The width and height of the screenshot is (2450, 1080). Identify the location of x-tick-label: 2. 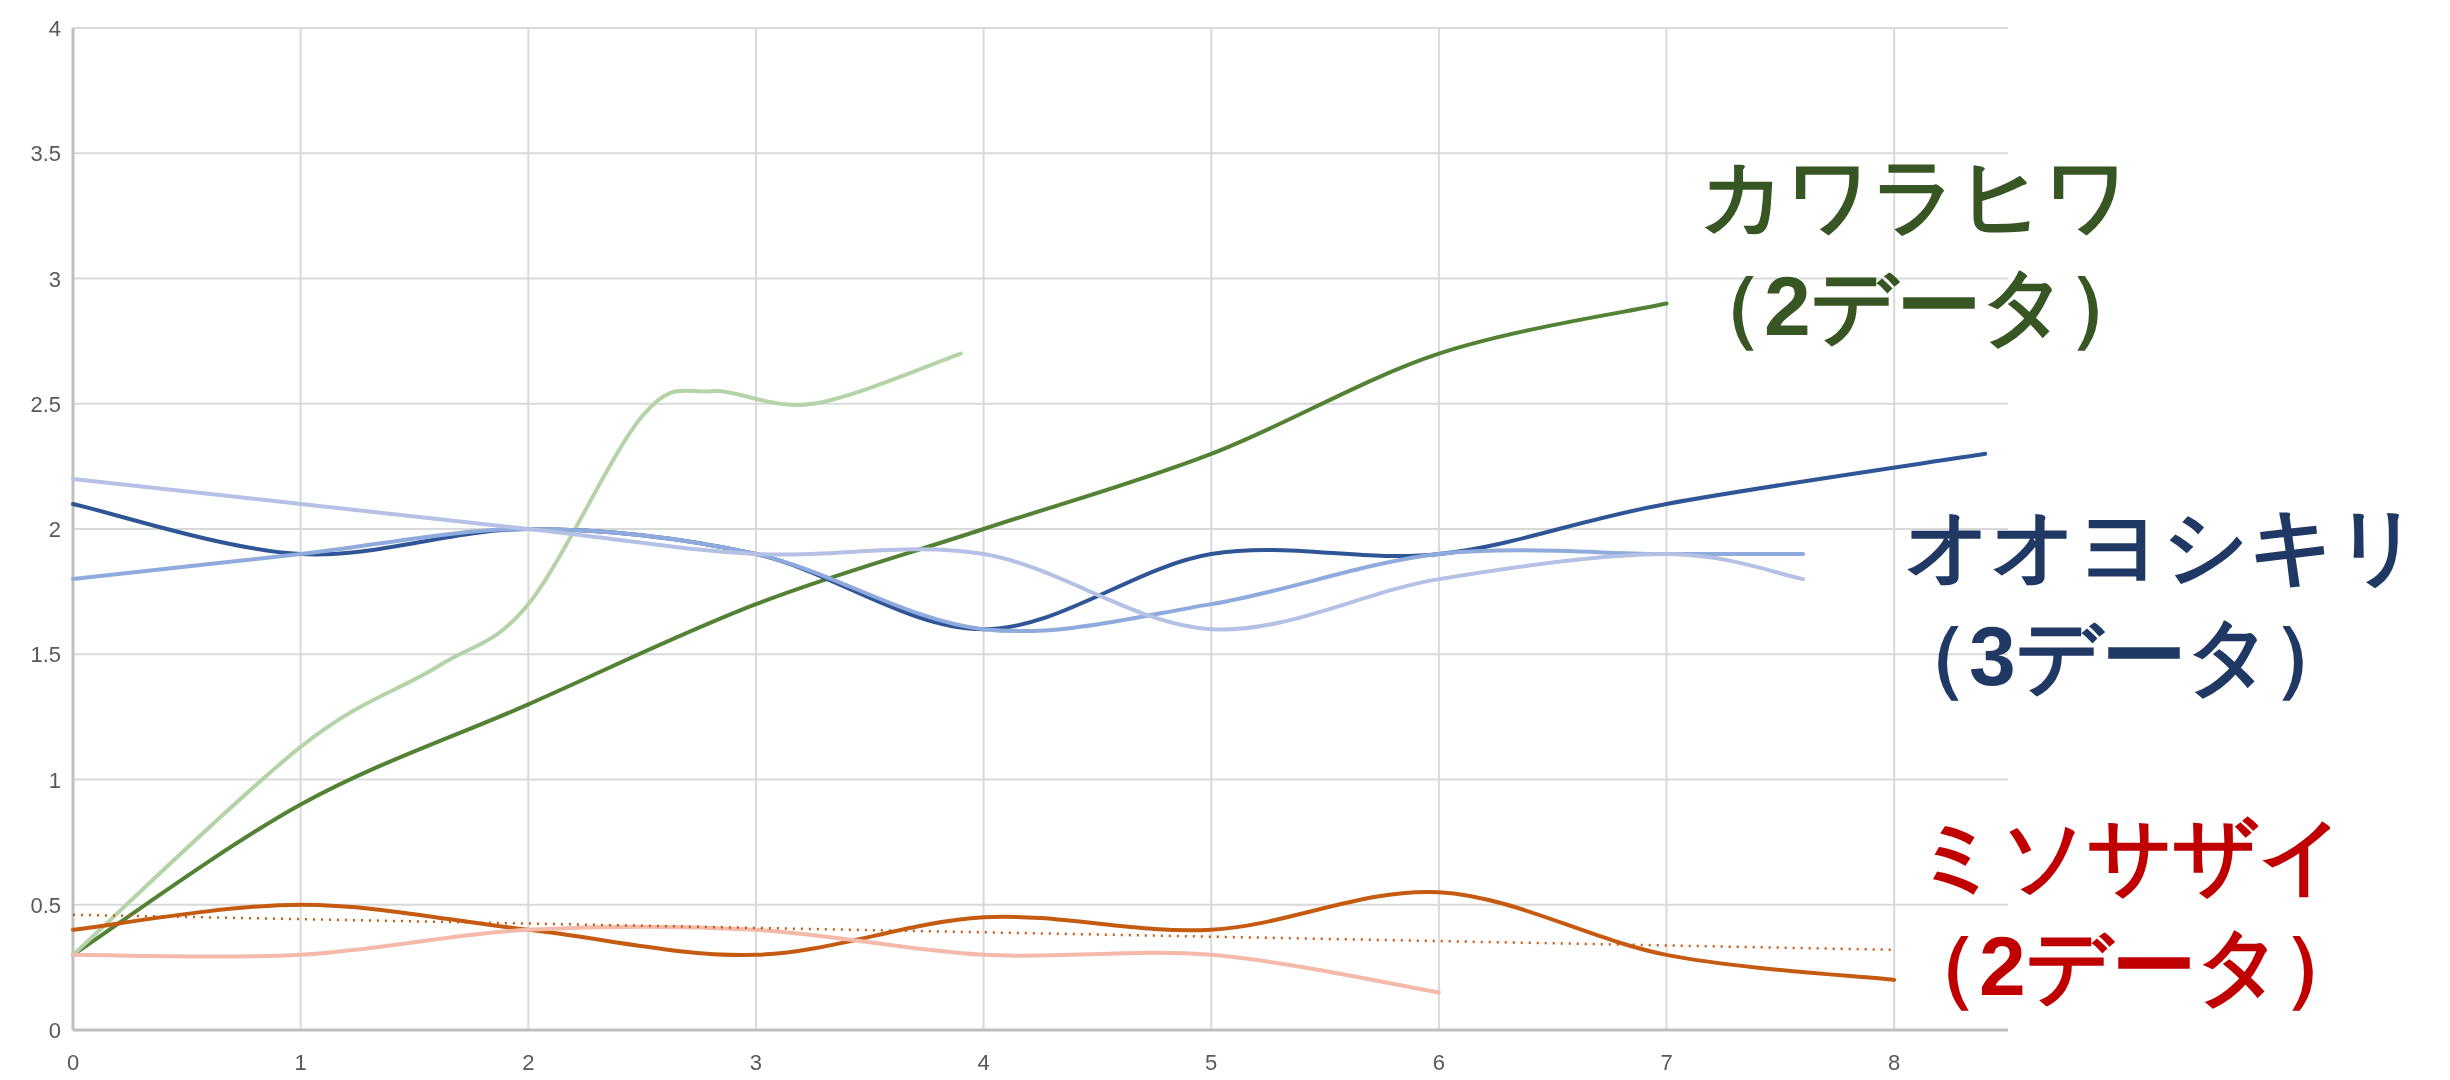
(528, 1062).